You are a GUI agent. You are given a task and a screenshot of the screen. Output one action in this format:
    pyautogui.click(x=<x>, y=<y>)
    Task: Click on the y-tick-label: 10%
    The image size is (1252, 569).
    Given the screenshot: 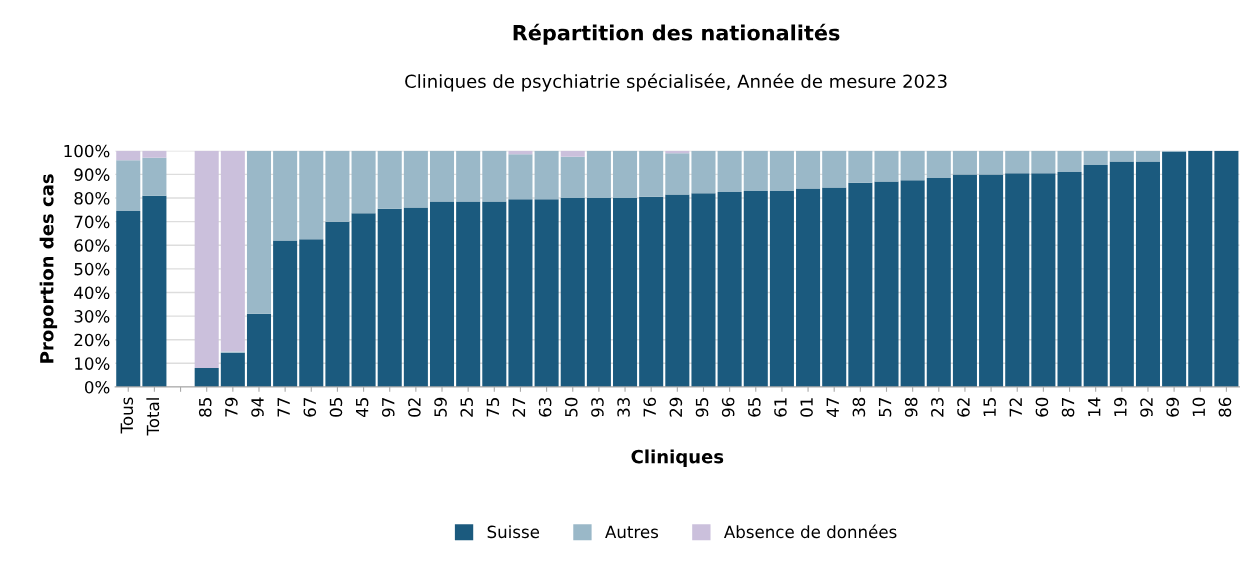 What is the action you would take?
    pyautogui.click(x=92, y=363)
    